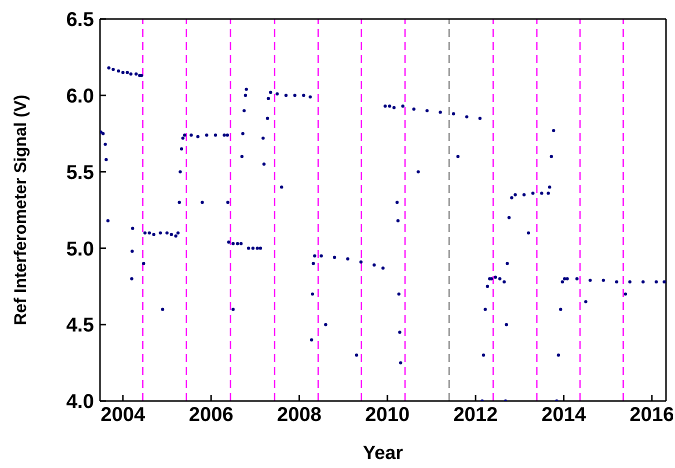 The height and width of the screenshot is (468, 675). I want to click on x-tick-label: 2014, so click(564, 415).